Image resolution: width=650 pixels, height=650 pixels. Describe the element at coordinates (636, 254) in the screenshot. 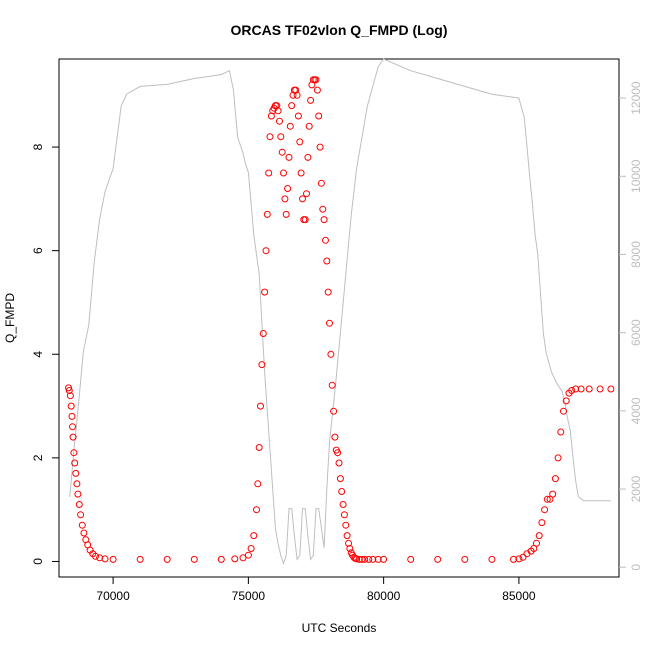

I see `y2-tick-label: 8000` at that location.